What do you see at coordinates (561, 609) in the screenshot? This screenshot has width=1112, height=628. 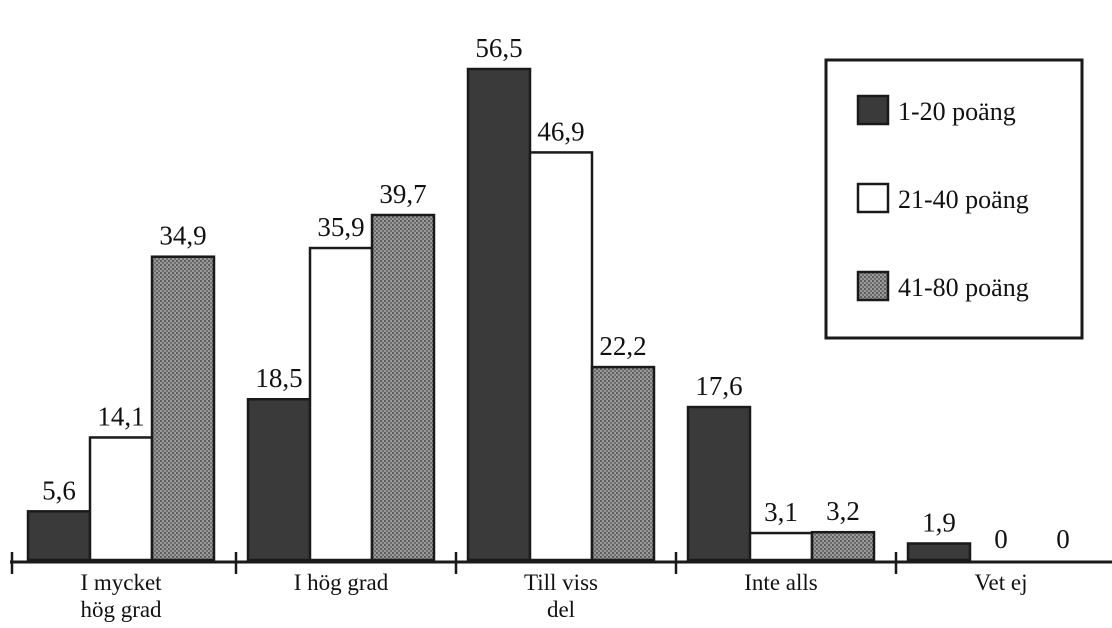 I see `category-label-till-viss-del-line-2: del` at bounding box center [561, 609].